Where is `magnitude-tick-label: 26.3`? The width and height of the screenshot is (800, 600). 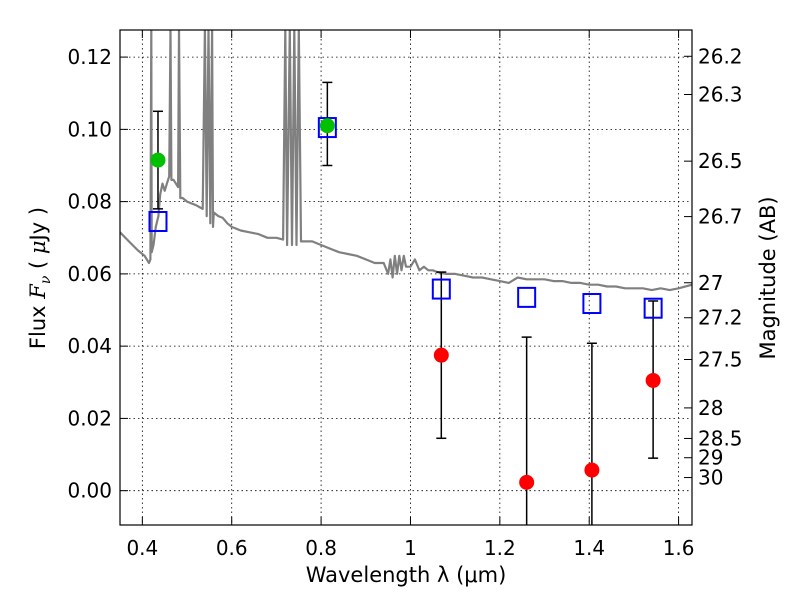
magnitude-tick-label: 26.3 is located at coordinates (720, 95).